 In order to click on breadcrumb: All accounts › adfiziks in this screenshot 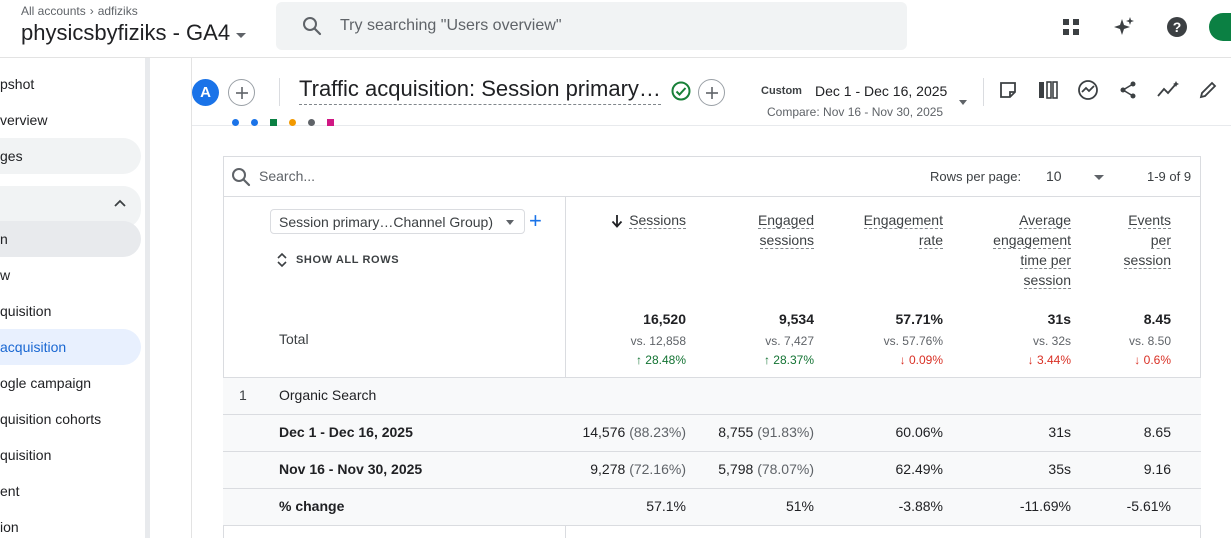, I will do `click(79, 11)`.